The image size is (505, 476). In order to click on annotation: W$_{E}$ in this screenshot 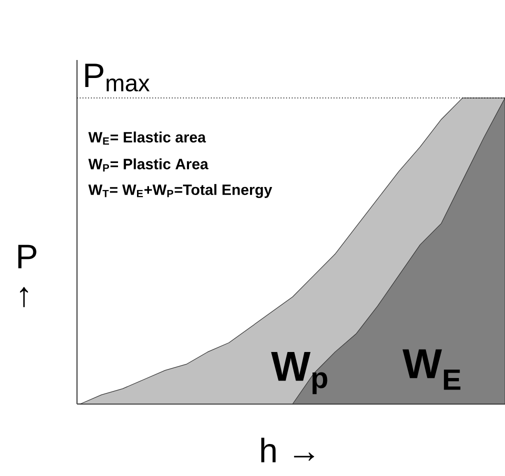, I will do `click(431, 369)`.